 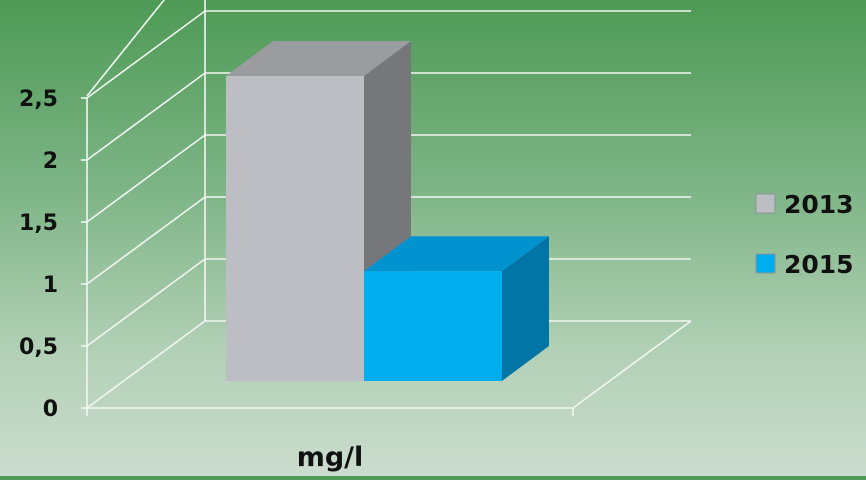 What do you see at coordinates (50, 409) in the screenshot?
I see `y-tick-label: 0` at bounding box center [50, 409].